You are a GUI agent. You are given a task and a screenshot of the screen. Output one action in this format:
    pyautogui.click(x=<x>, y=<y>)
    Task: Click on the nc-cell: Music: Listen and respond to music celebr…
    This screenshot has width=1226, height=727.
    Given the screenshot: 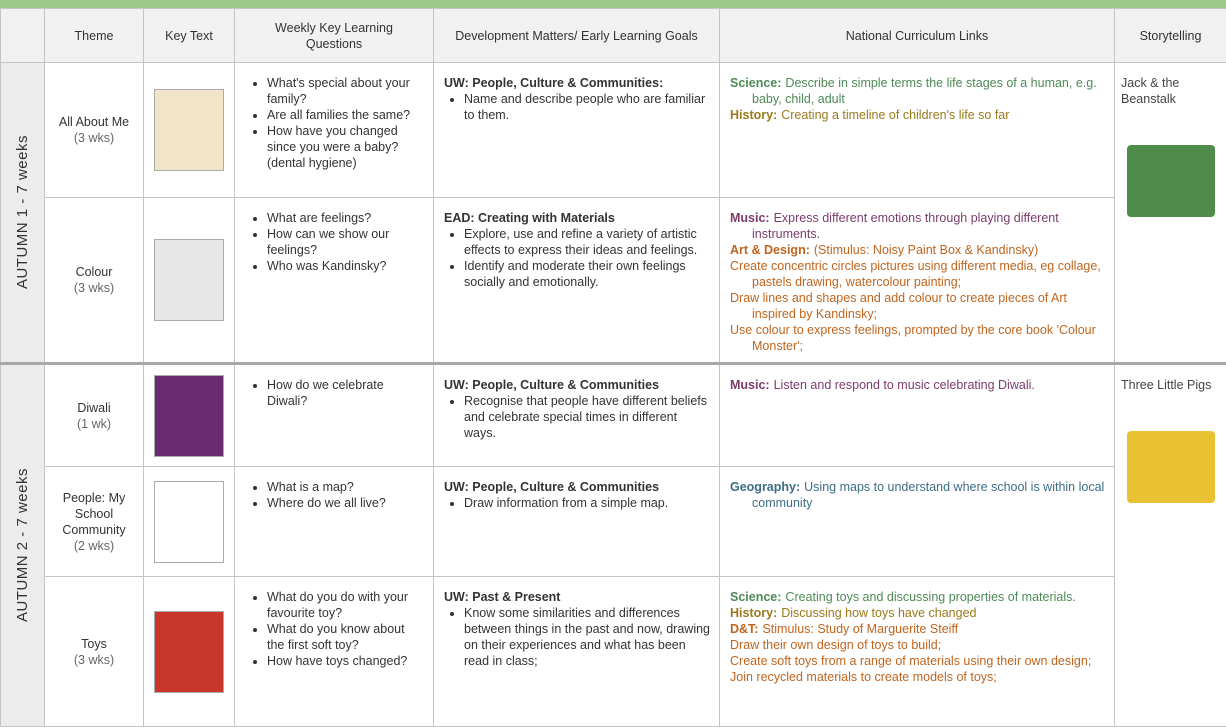 What is the action you would take?
    pyautogui.click(x=917, y=414)
    